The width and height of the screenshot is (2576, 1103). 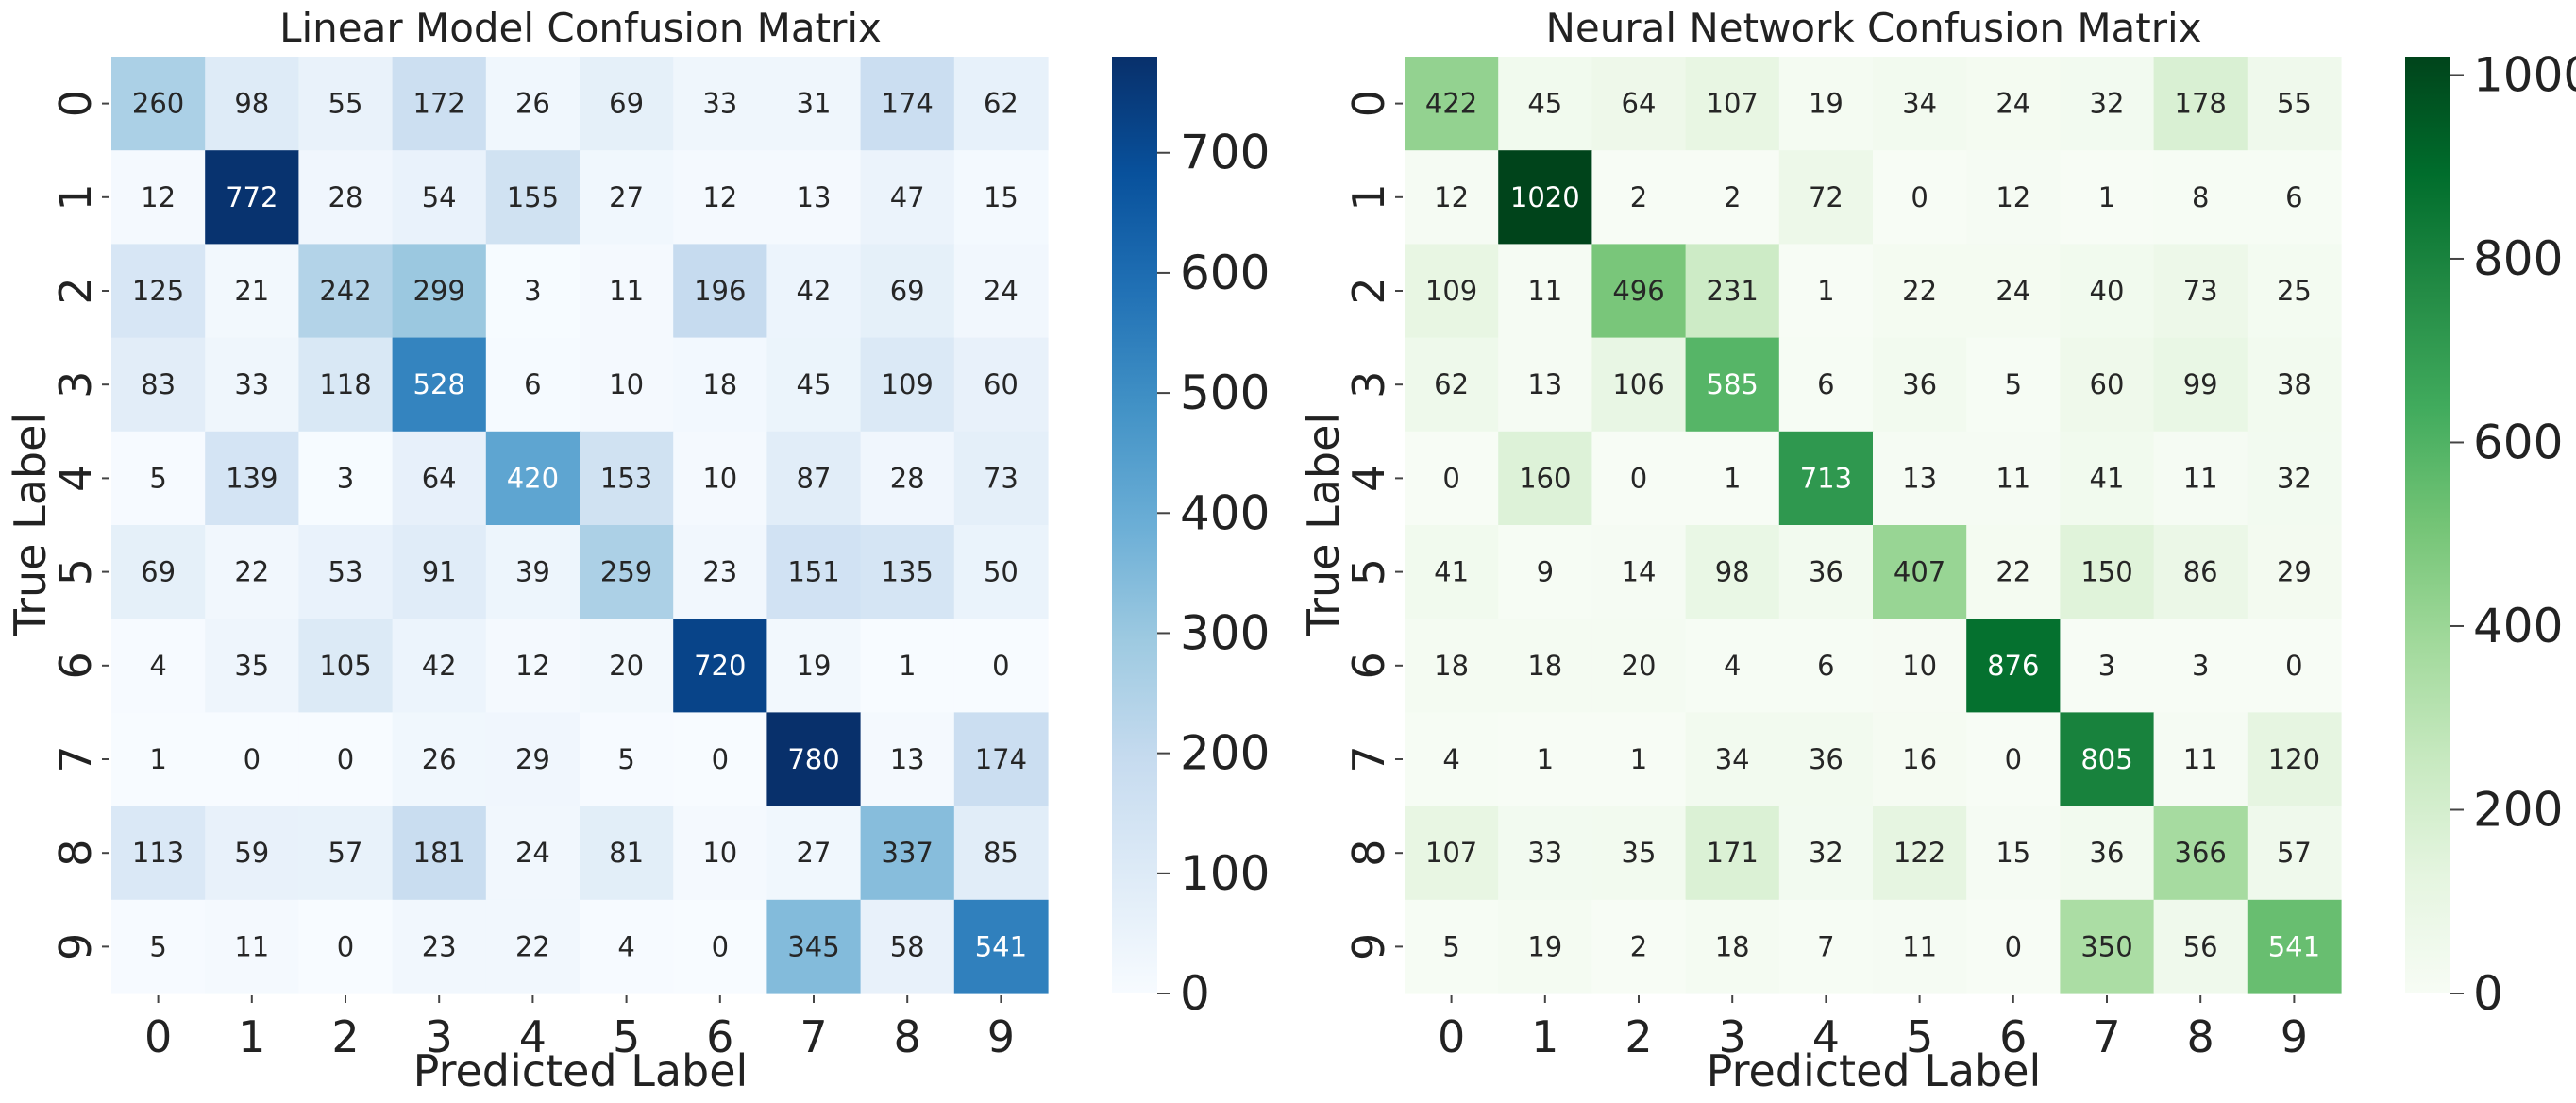 What do you see at coordinates (1225, 153) in the screenshot?
I see `colorbar-tick-label: 700` at bounding box center [1225, 153].